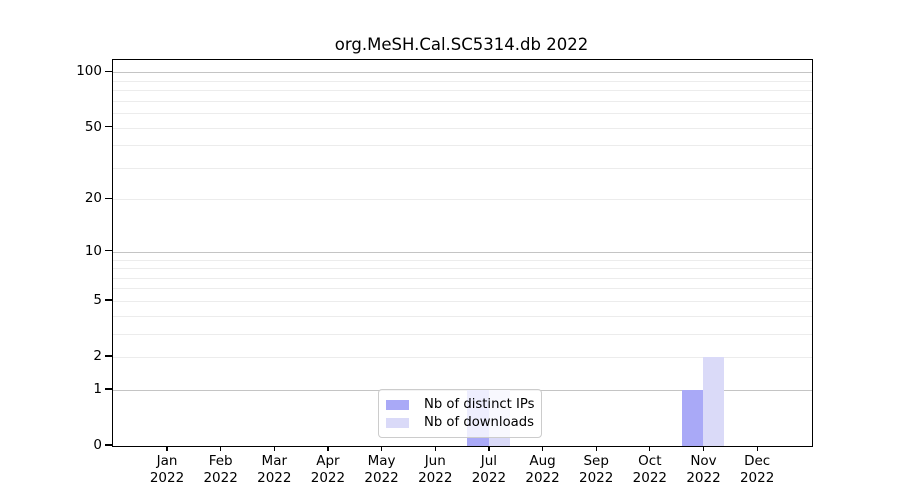  I want to click on x-tick-aug, so click(542, 449).